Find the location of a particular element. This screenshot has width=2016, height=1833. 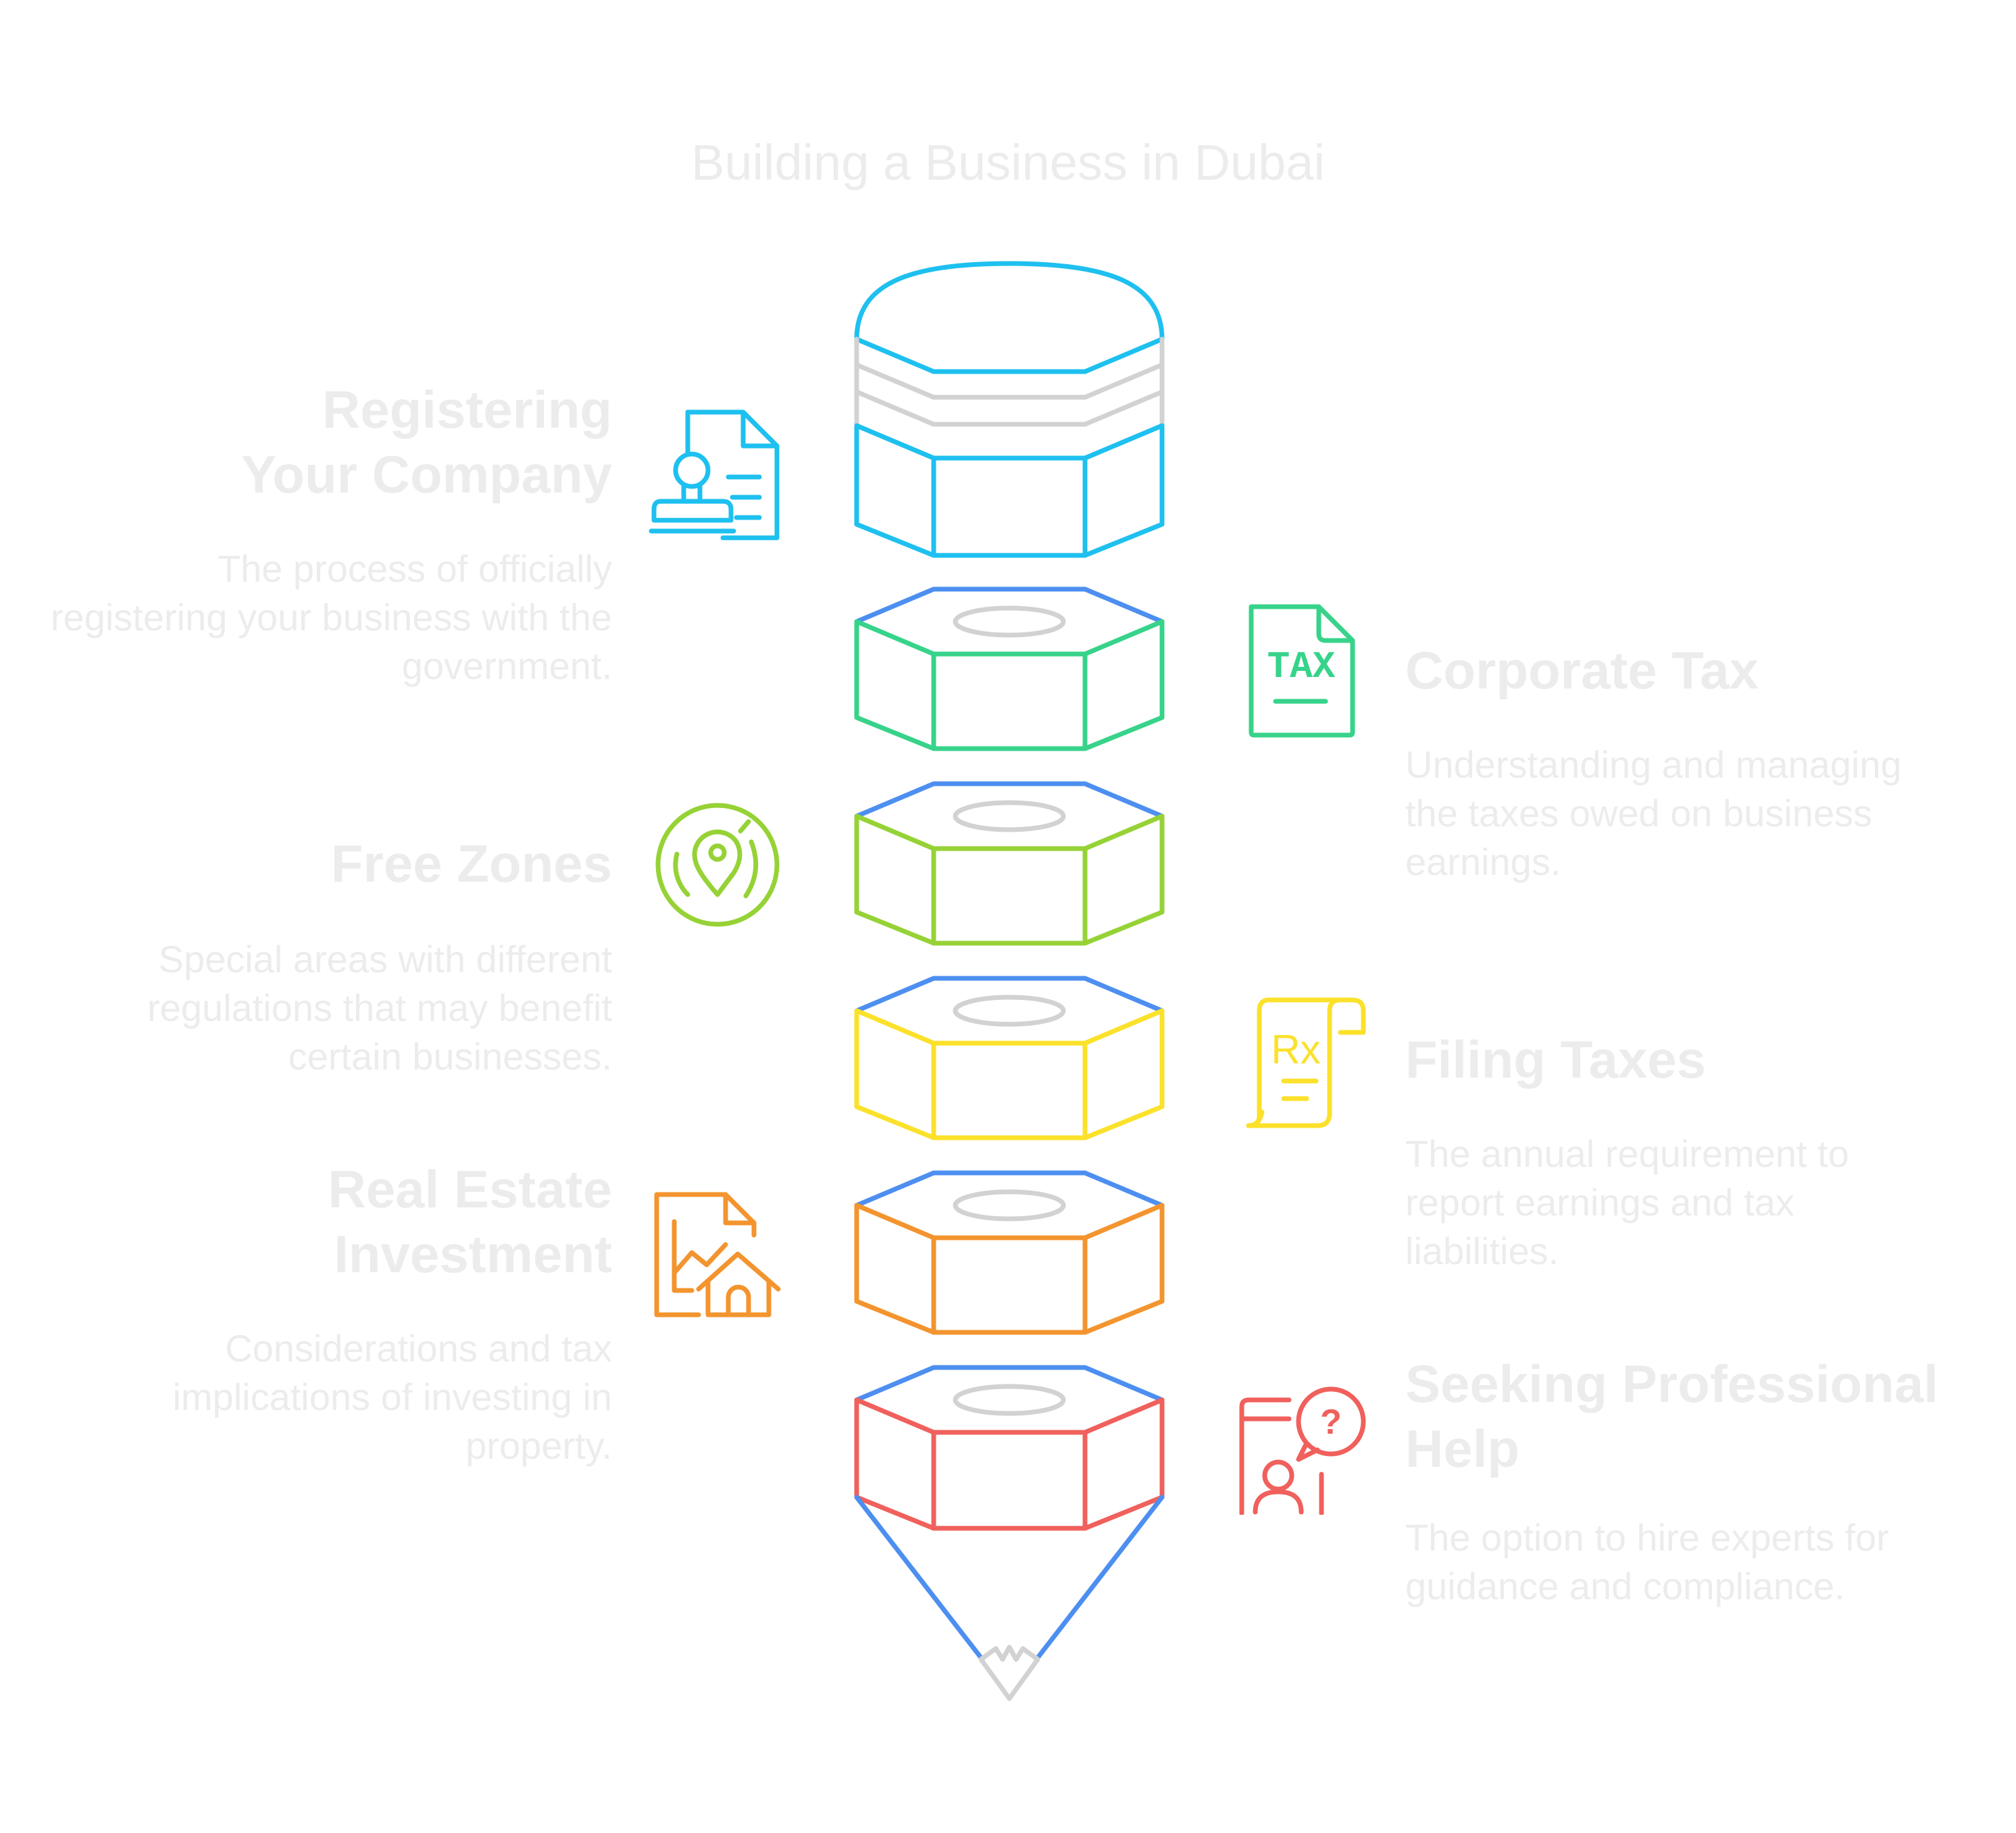

map-pin-icon is located at coordinates (717, 865).